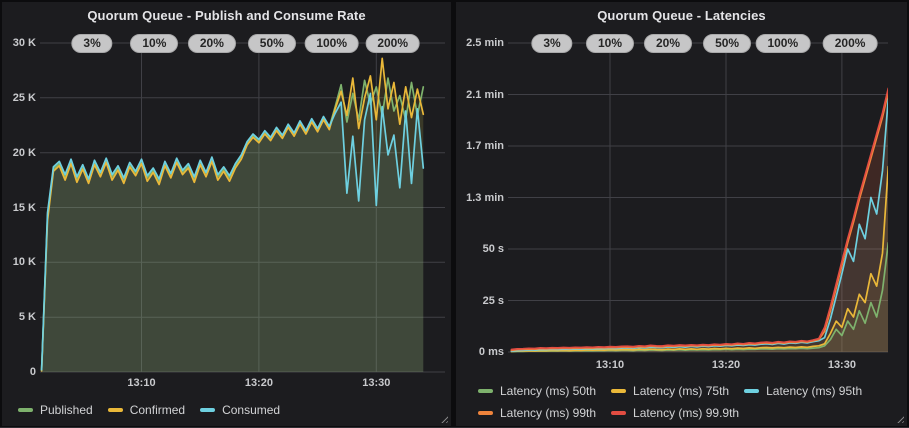 Image resolution: width=909 pixels, height=428 pixels. I want to click on y-axis-tick-label: 25 s, so click(493, 300).